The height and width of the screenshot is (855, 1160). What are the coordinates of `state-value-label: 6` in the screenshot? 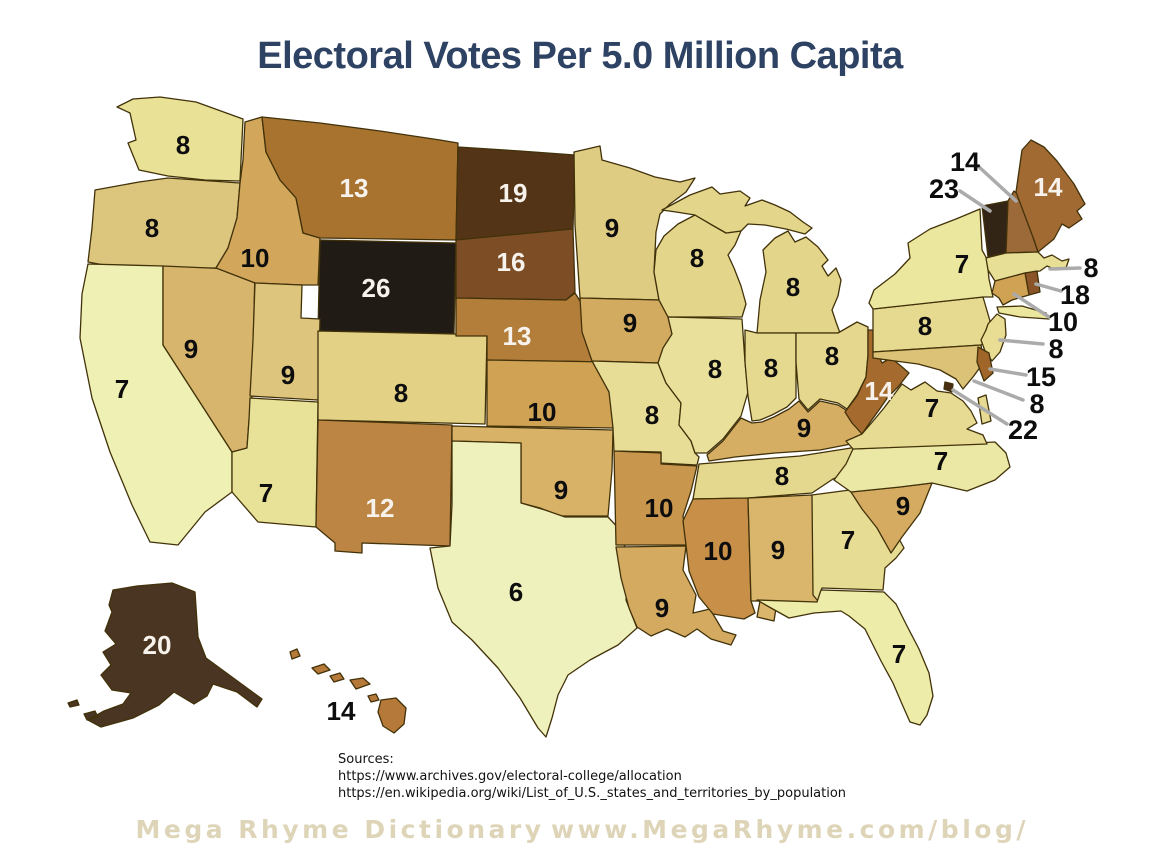 It's located at (516, 592).